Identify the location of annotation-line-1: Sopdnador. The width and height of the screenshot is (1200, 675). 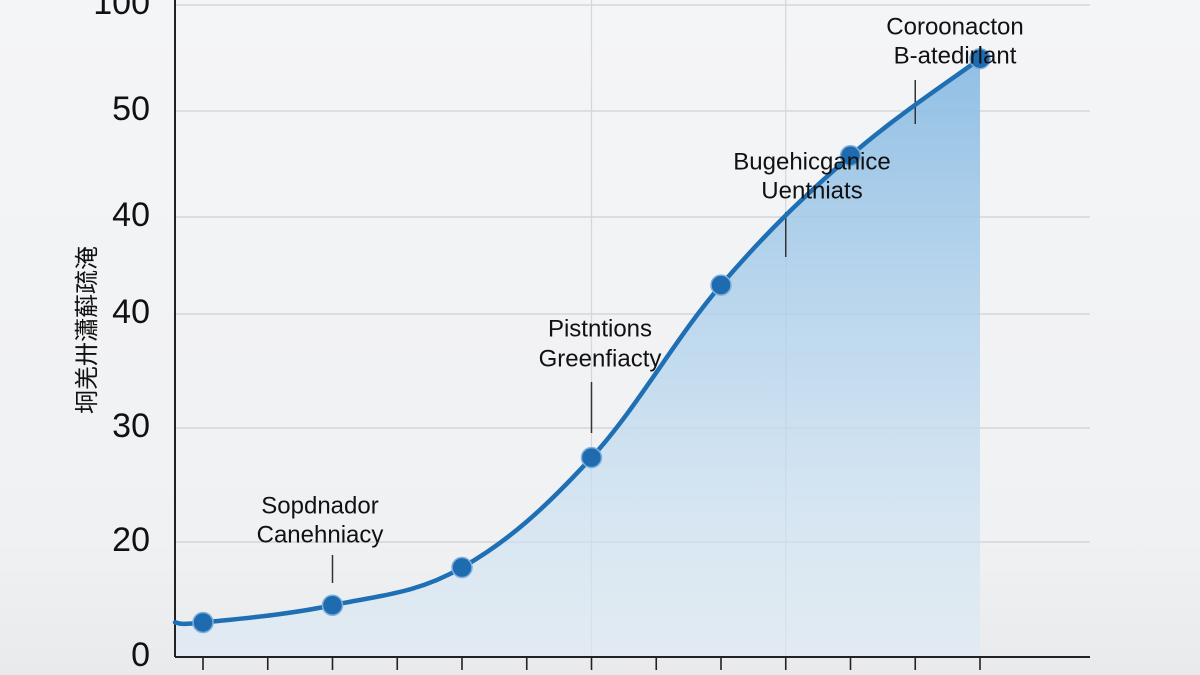
(319, 505).